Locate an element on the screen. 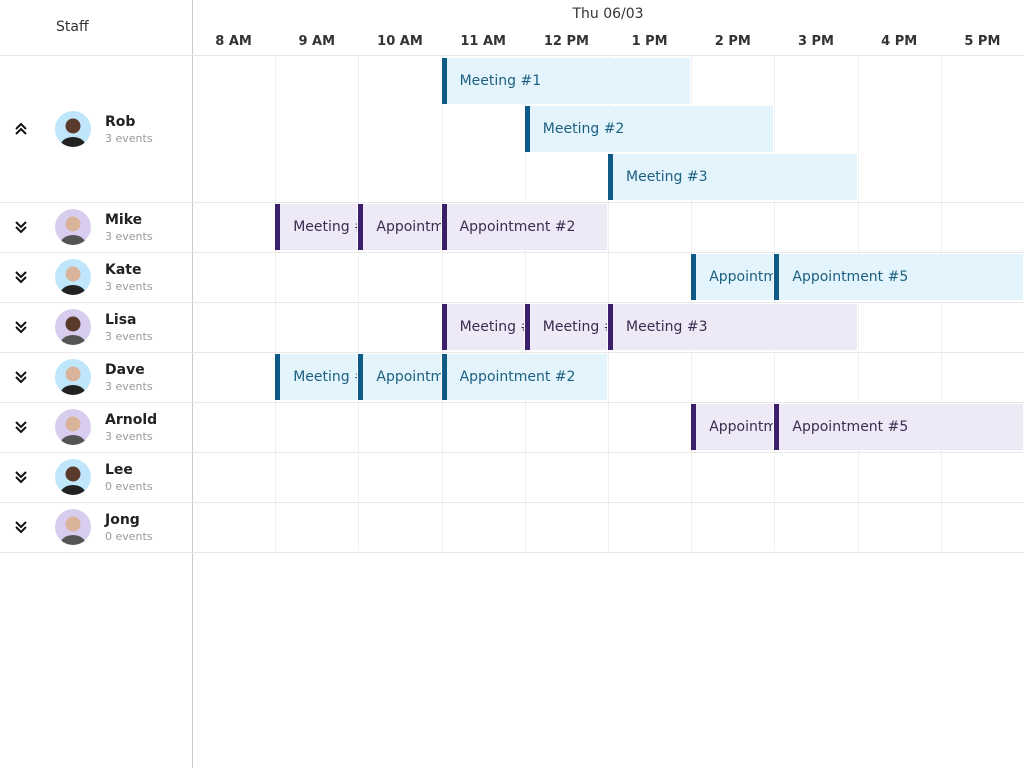  hour-label: 5 PM is located at coordinates (982, 41).